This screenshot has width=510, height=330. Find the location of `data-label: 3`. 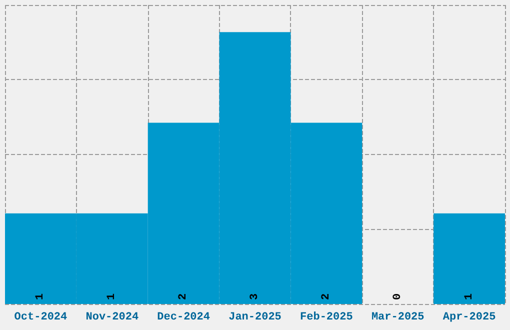

data-label: 3 is located at coordinates (255, 296).